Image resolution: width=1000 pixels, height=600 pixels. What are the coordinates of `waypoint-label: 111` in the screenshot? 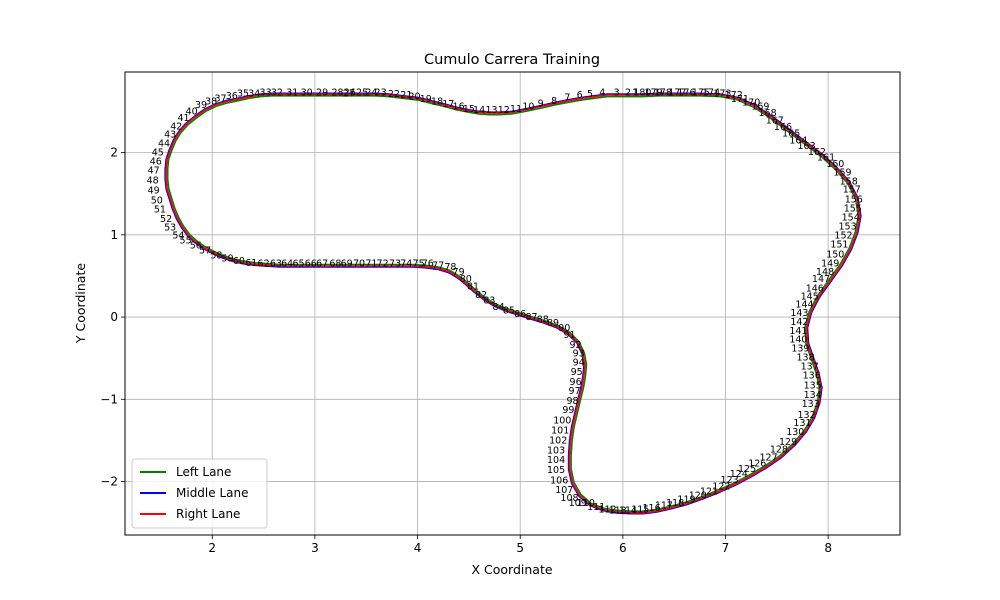 It's located at (596, 507).